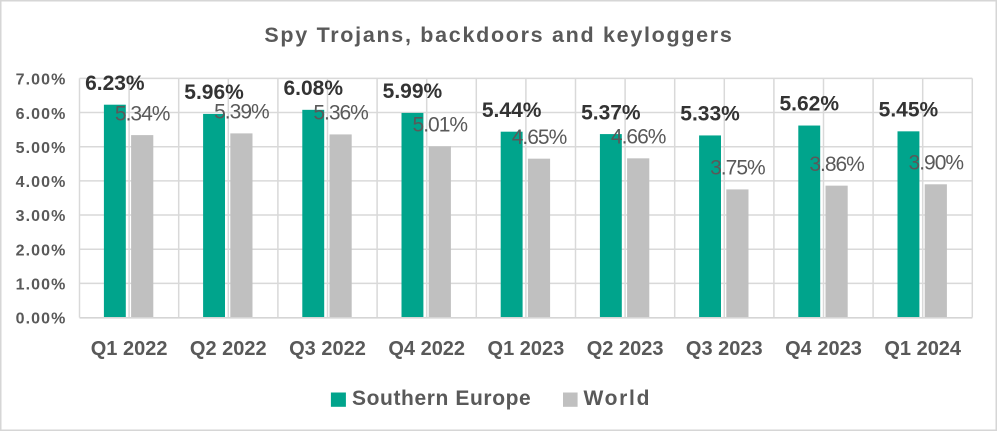 This screenshot has width=997, height=431. I want to click on svg-text: 5.62%, so click(809, 104).